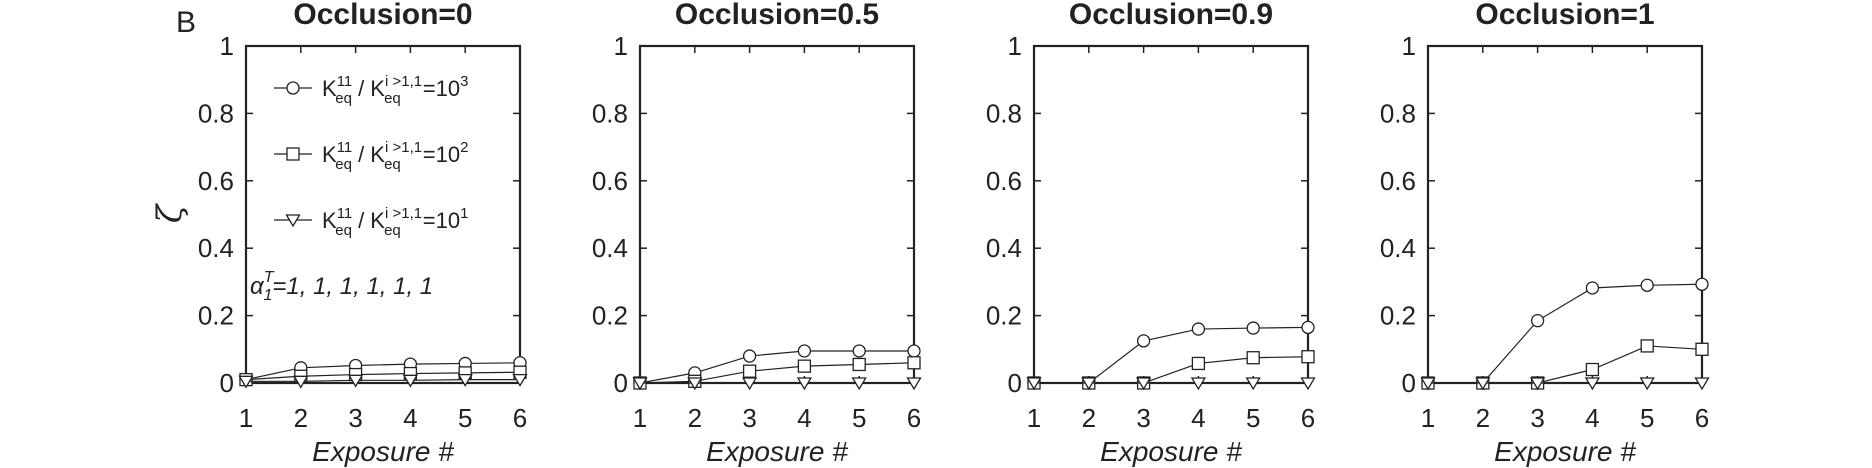  I want to click on legend-marker-circle, so click(293, 88).